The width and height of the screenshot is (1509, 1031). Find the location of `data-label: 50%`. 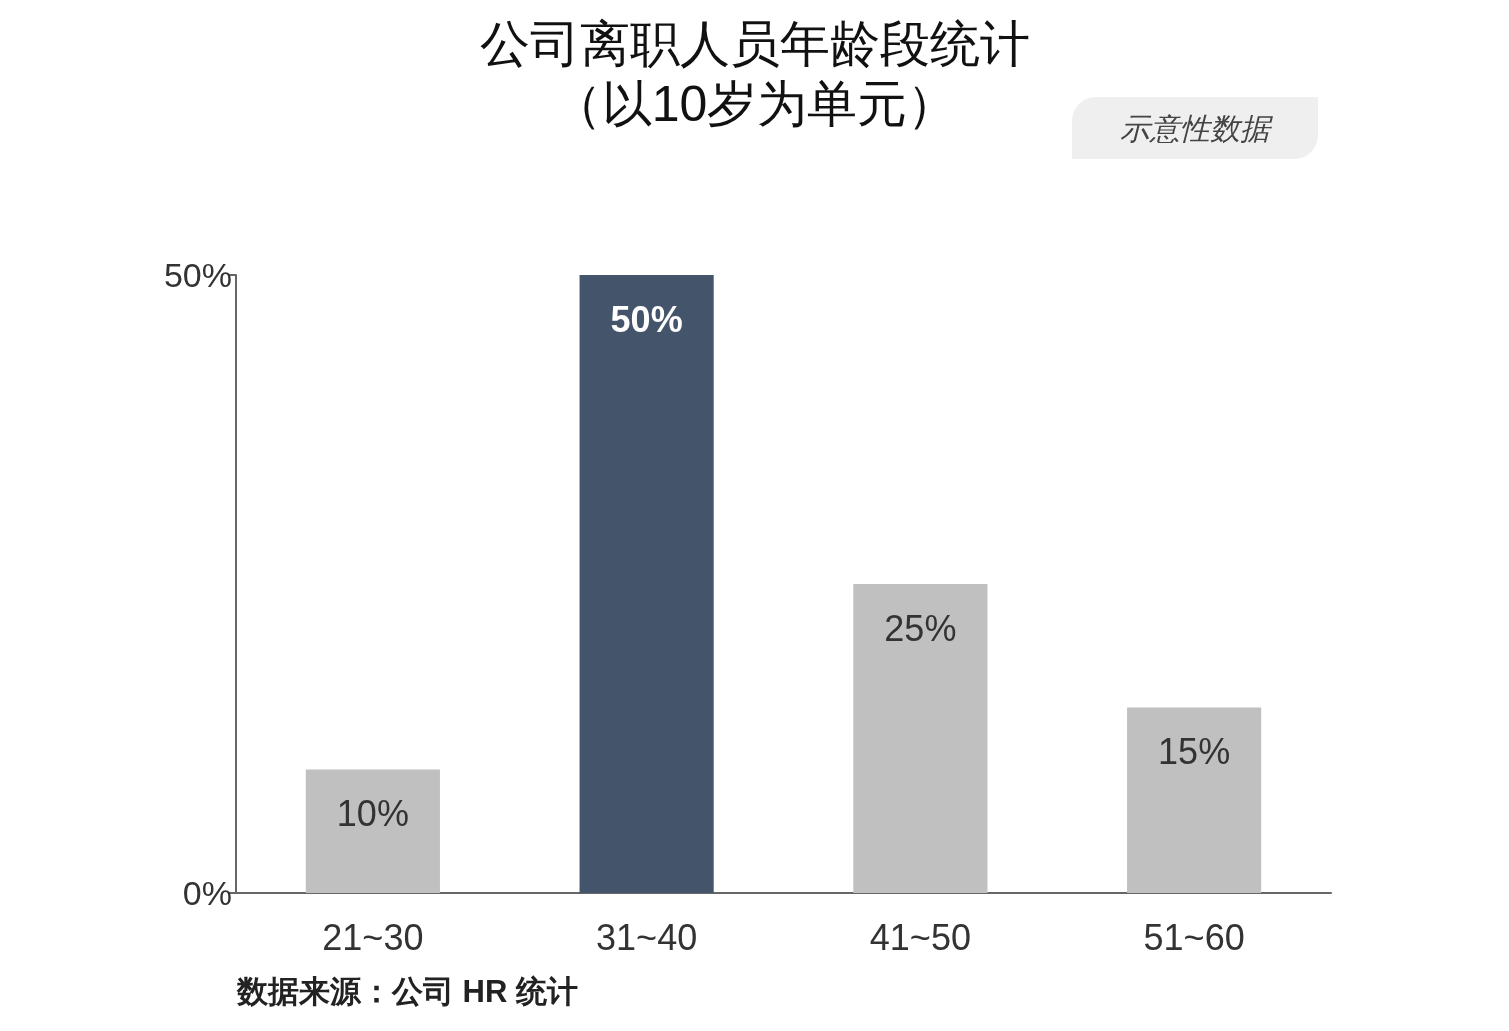

data-label: 50% is located at coordinates (646, 319).